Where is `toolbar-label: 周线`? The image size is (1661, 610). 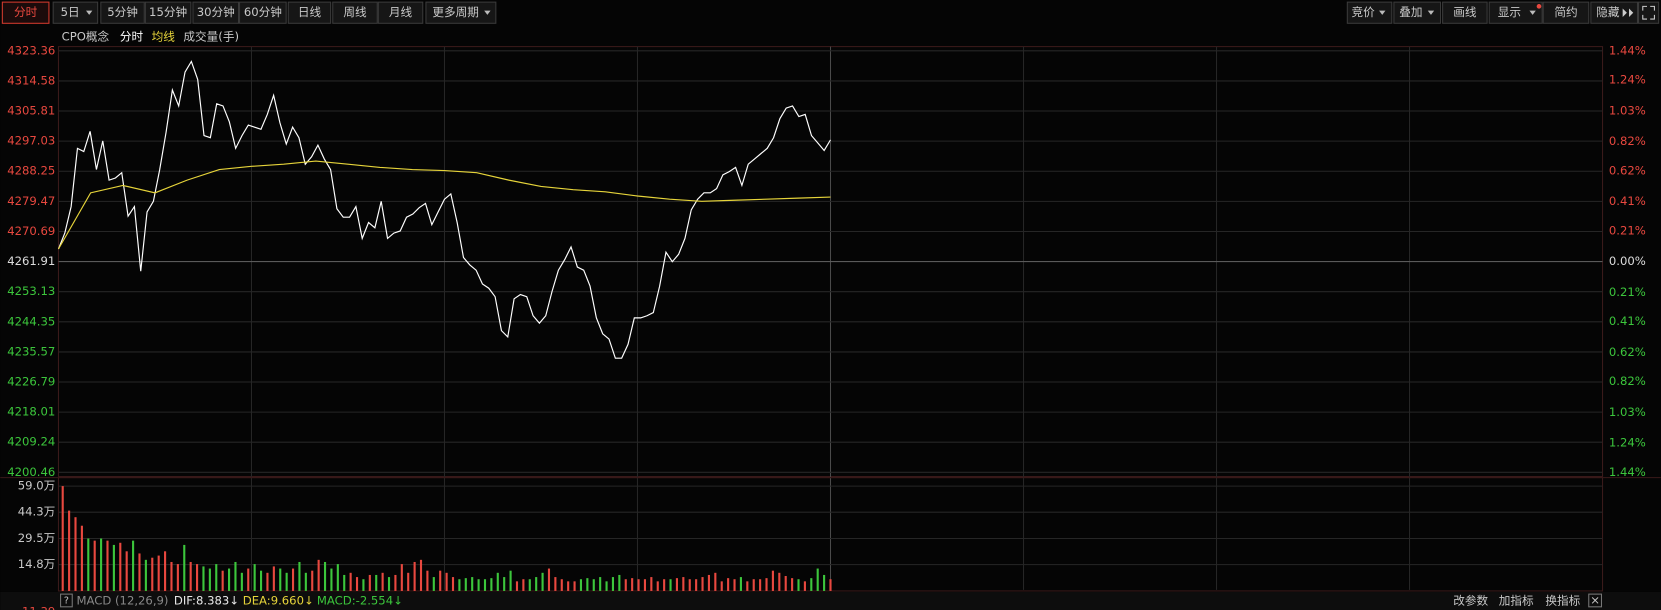
toolbar-label: 周线 is located at coordinates (355, 12).